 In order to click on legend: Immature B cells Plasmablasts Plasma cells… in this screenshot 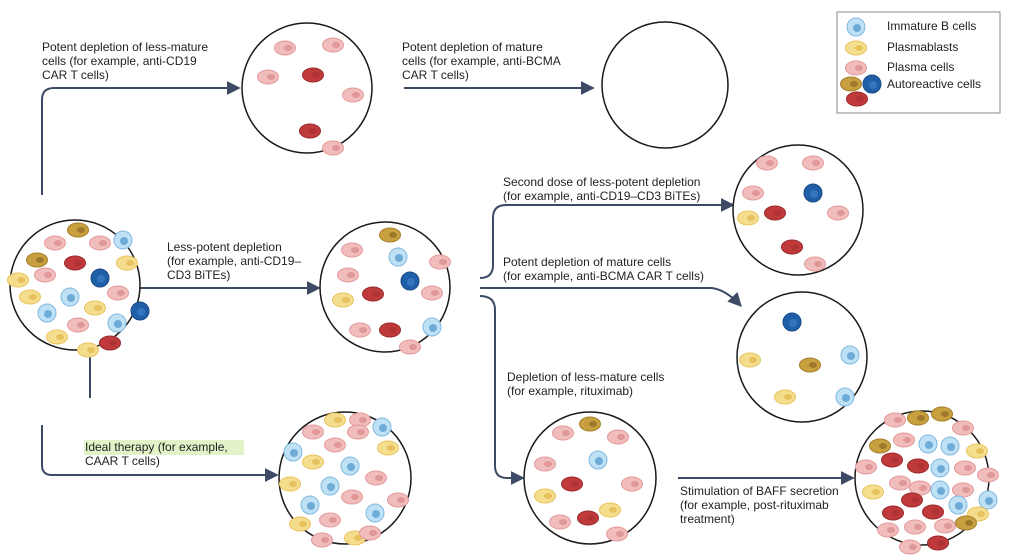, I will do `click(910, 62)`.